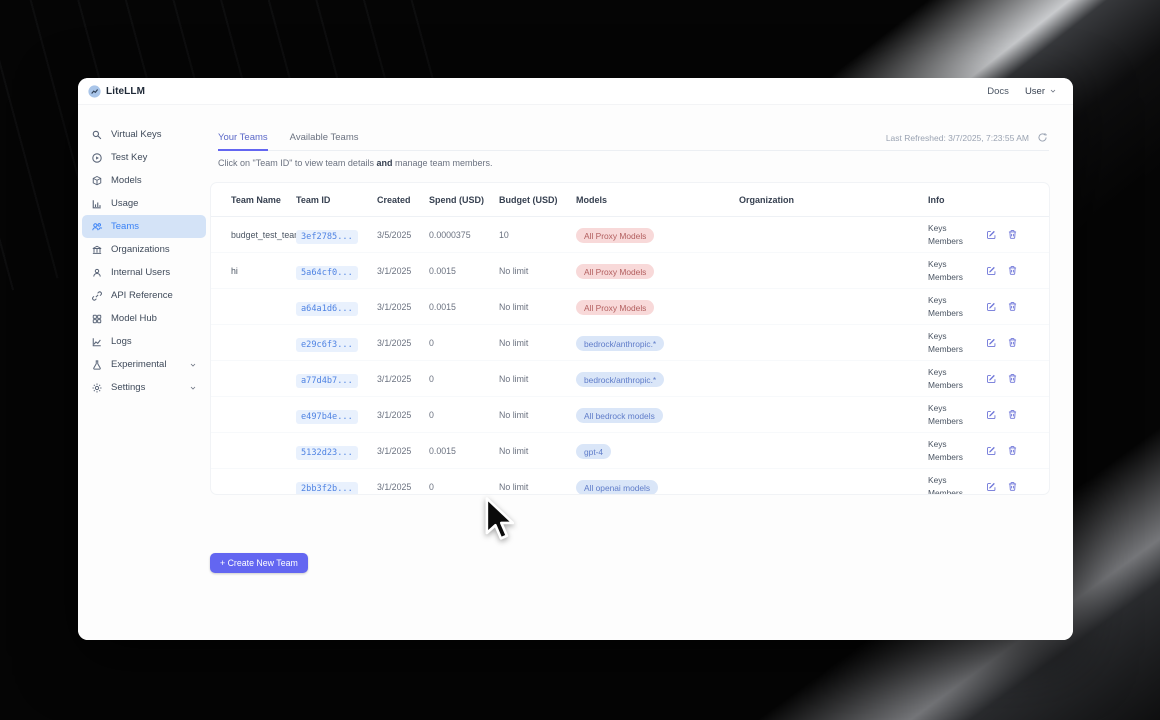 The width and height of the screenshot is (1160, 720). I want to click on sidebar-item-usage: Usage, so click(144, 203).